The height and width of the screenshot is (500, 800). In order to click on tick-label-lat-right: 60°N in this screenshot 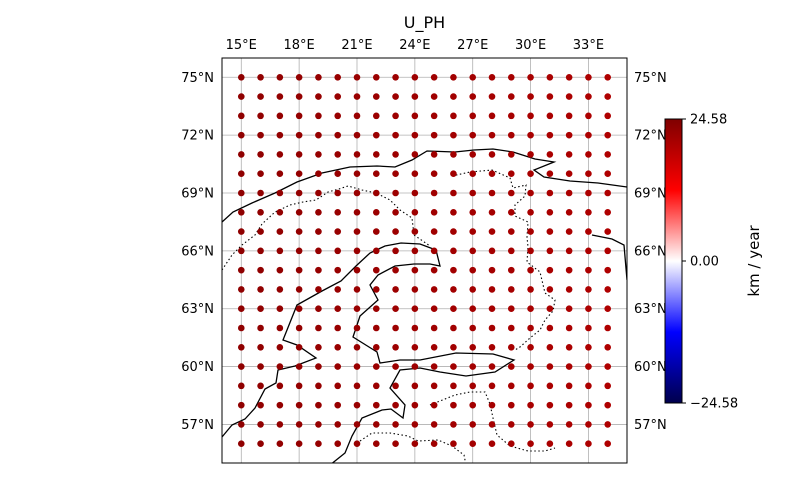, I will do `click(650, 367)`.